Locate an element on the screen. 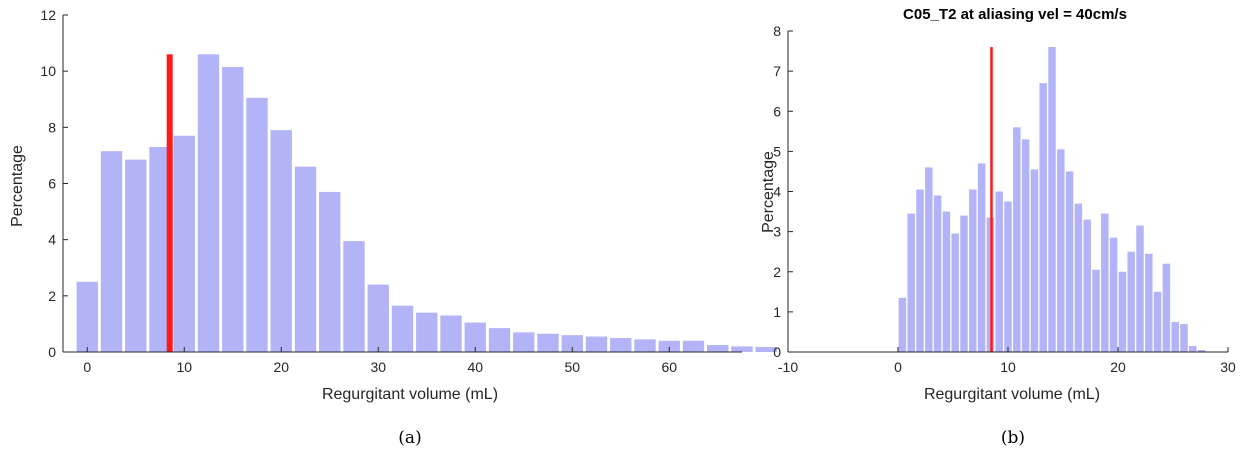  chart-b-y-tick: 0 is located at coordinates (783, 352).